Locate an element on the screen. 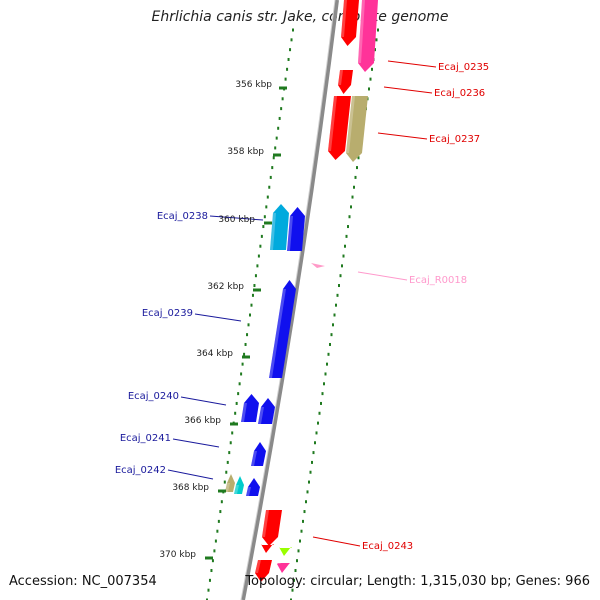  gene-ecaj-0242-cyan is located at coordinates (239, 485).